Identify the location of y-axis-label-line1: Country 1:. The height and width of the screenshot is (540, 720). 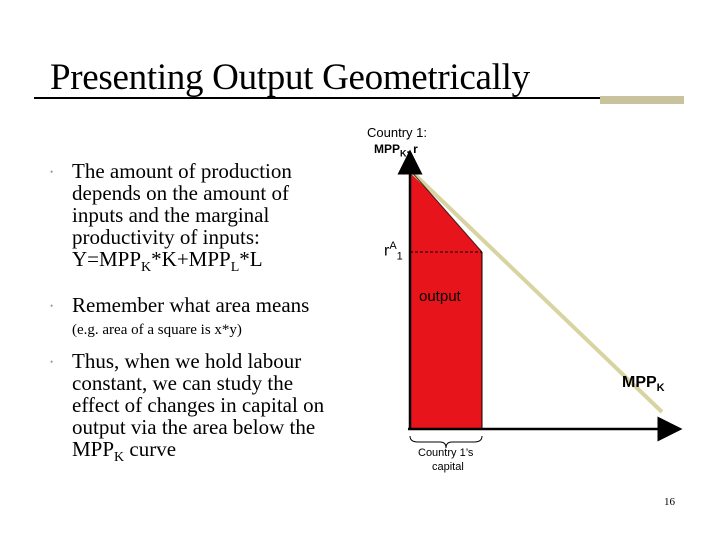
(397, 132).